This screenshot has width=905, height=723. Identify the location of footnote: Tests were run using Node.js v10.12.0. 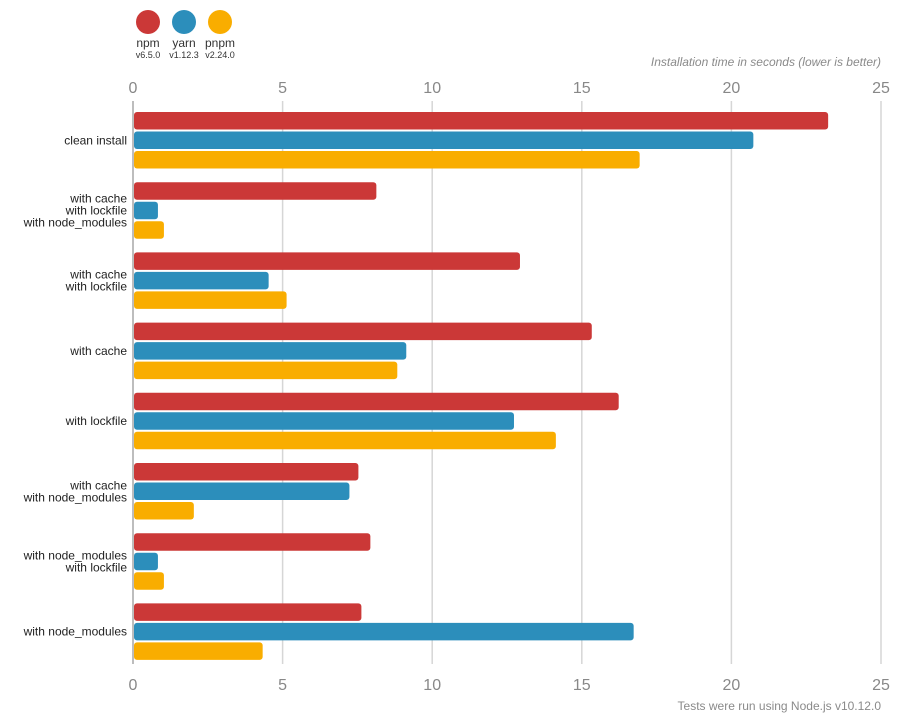
(779, 706).